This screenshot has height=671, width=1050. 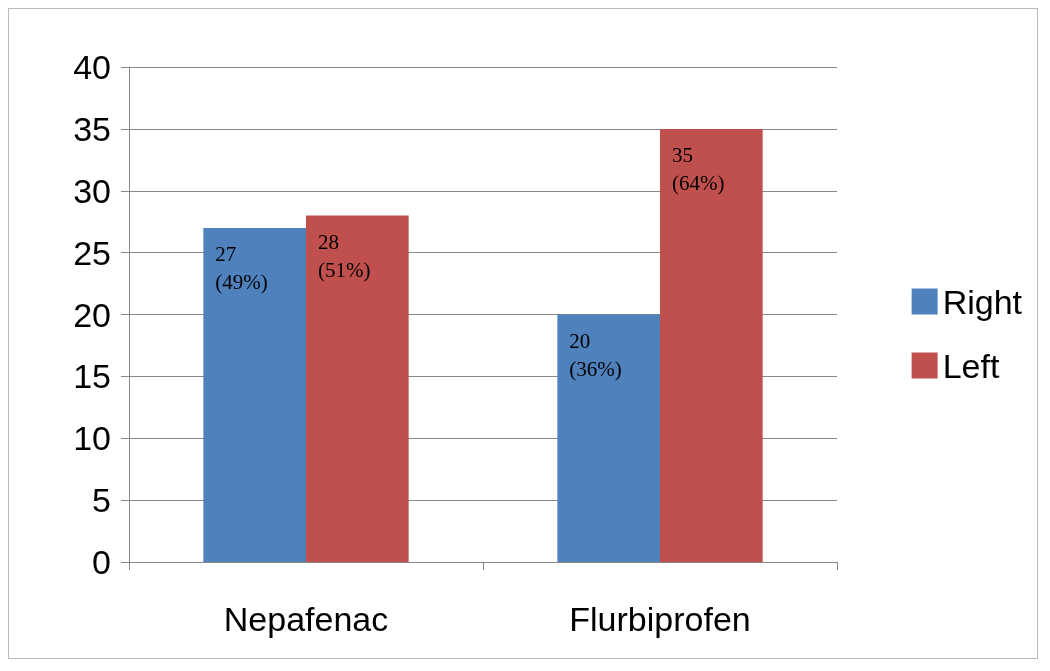 I want to click on data-label: 28 (51%), so click(x=344, y=255).